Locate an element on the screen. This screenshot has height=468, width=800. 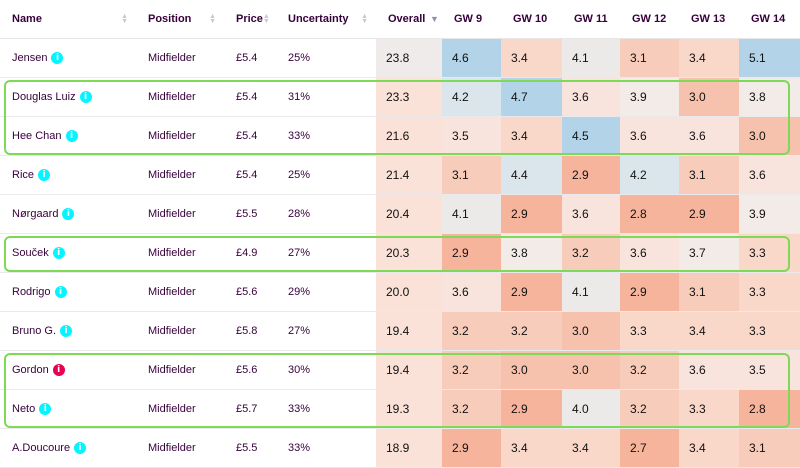
sort-desc-icon: ▼ is located at coordinates (434, 19).